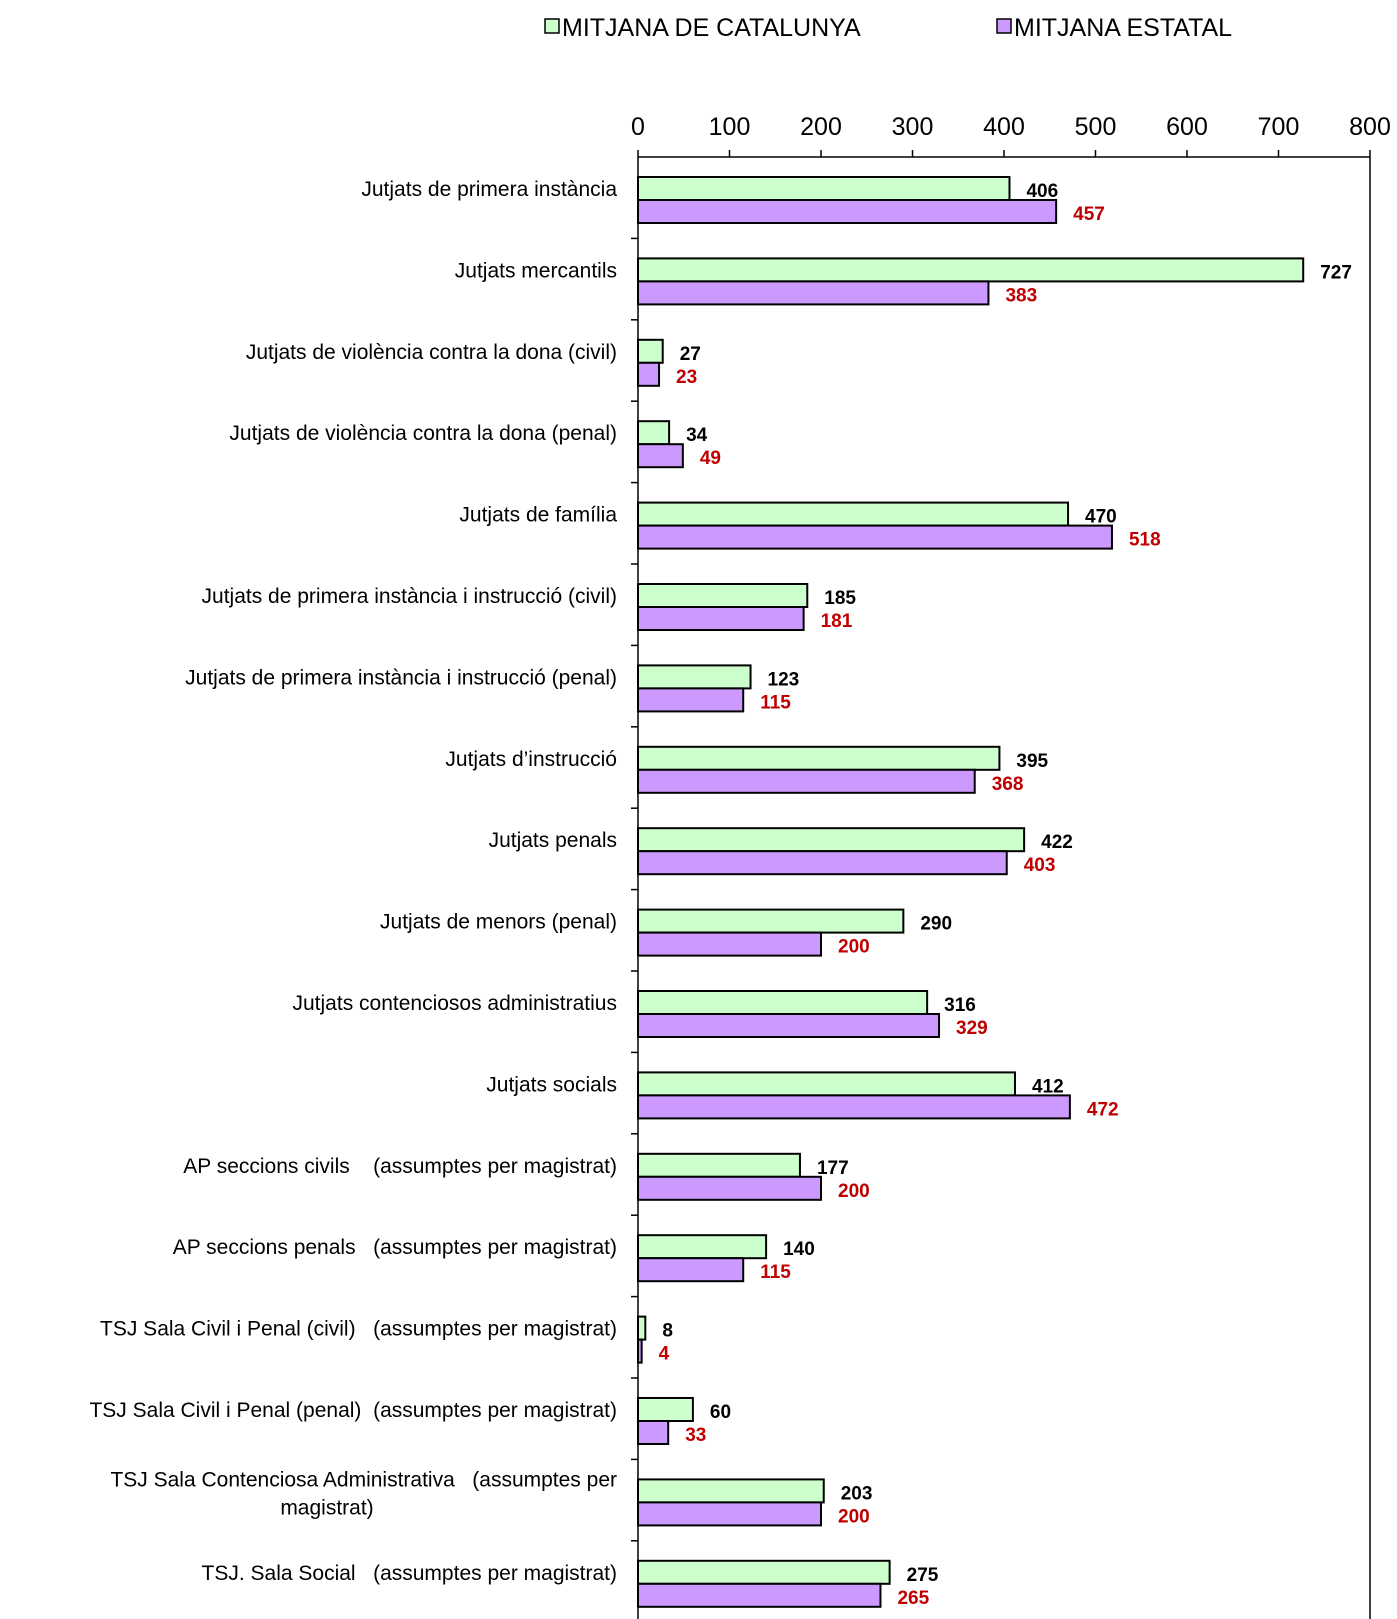  I want to click on value-label-catalunya: 8, so click(667, 1331).